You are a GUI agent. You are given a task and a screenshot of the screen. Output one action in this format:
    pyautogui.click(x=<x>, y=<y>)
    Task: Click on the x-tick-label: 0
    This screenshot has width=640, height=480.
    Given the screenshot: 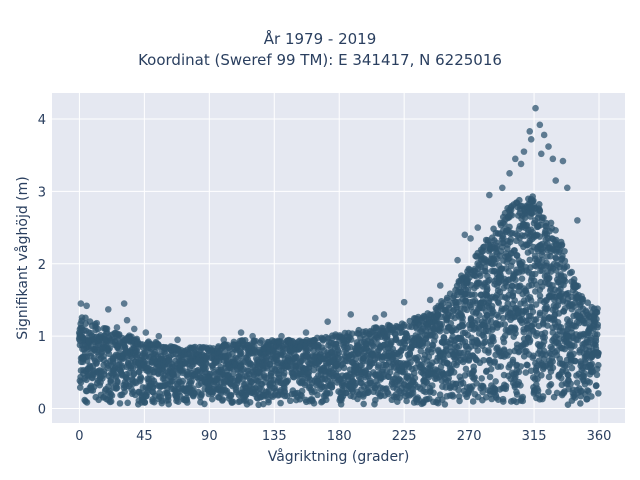 What is the action you would take?
    pyautogui.click(x=79, y=436)
    